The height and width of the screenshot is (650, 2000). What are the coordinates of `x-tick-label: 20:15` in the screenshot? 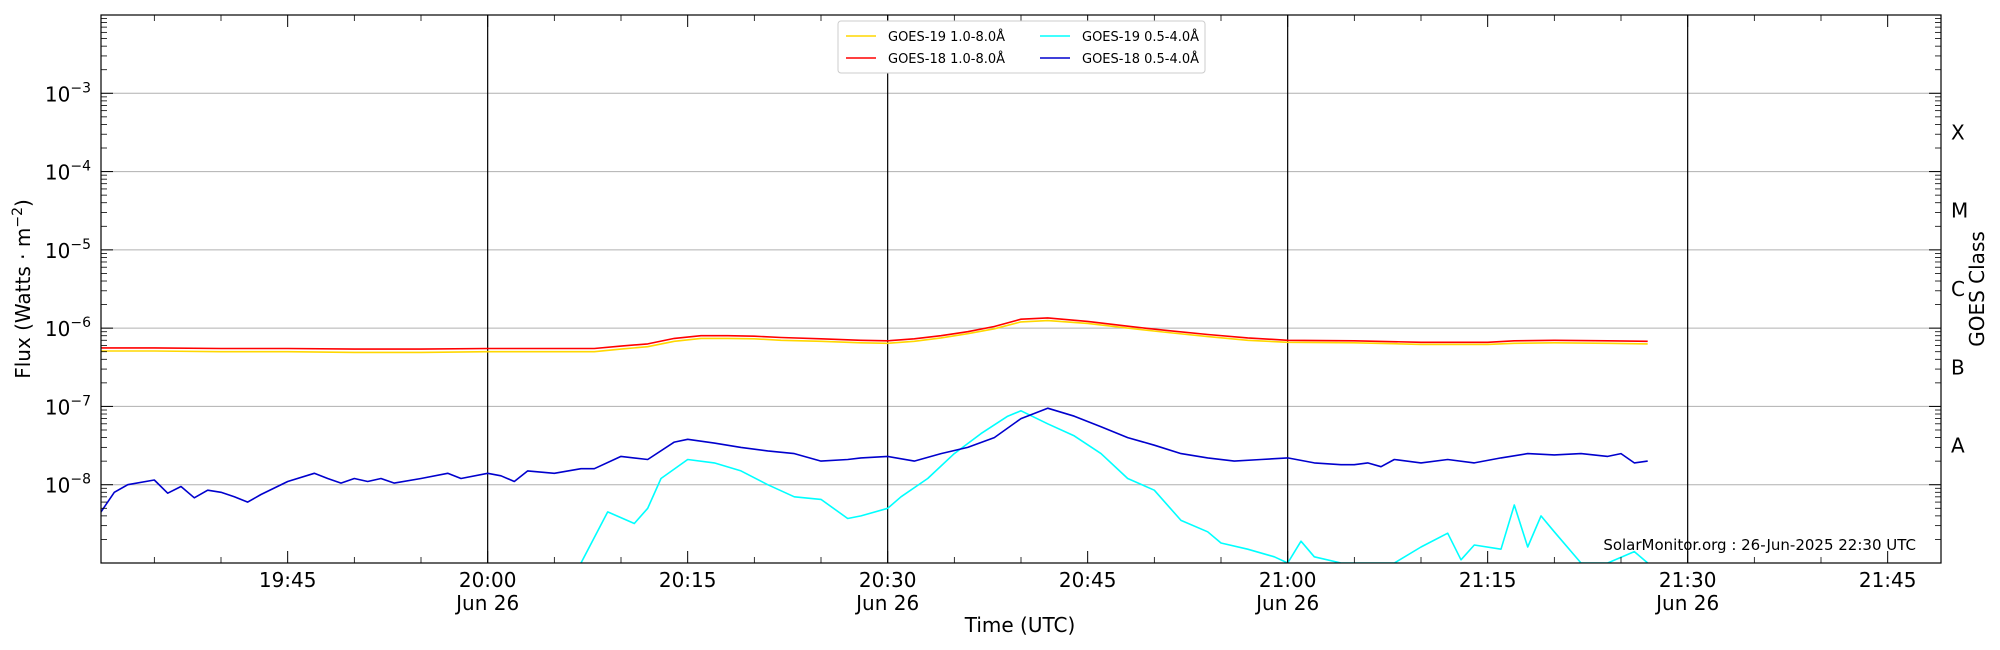 It's located at (688, 580).